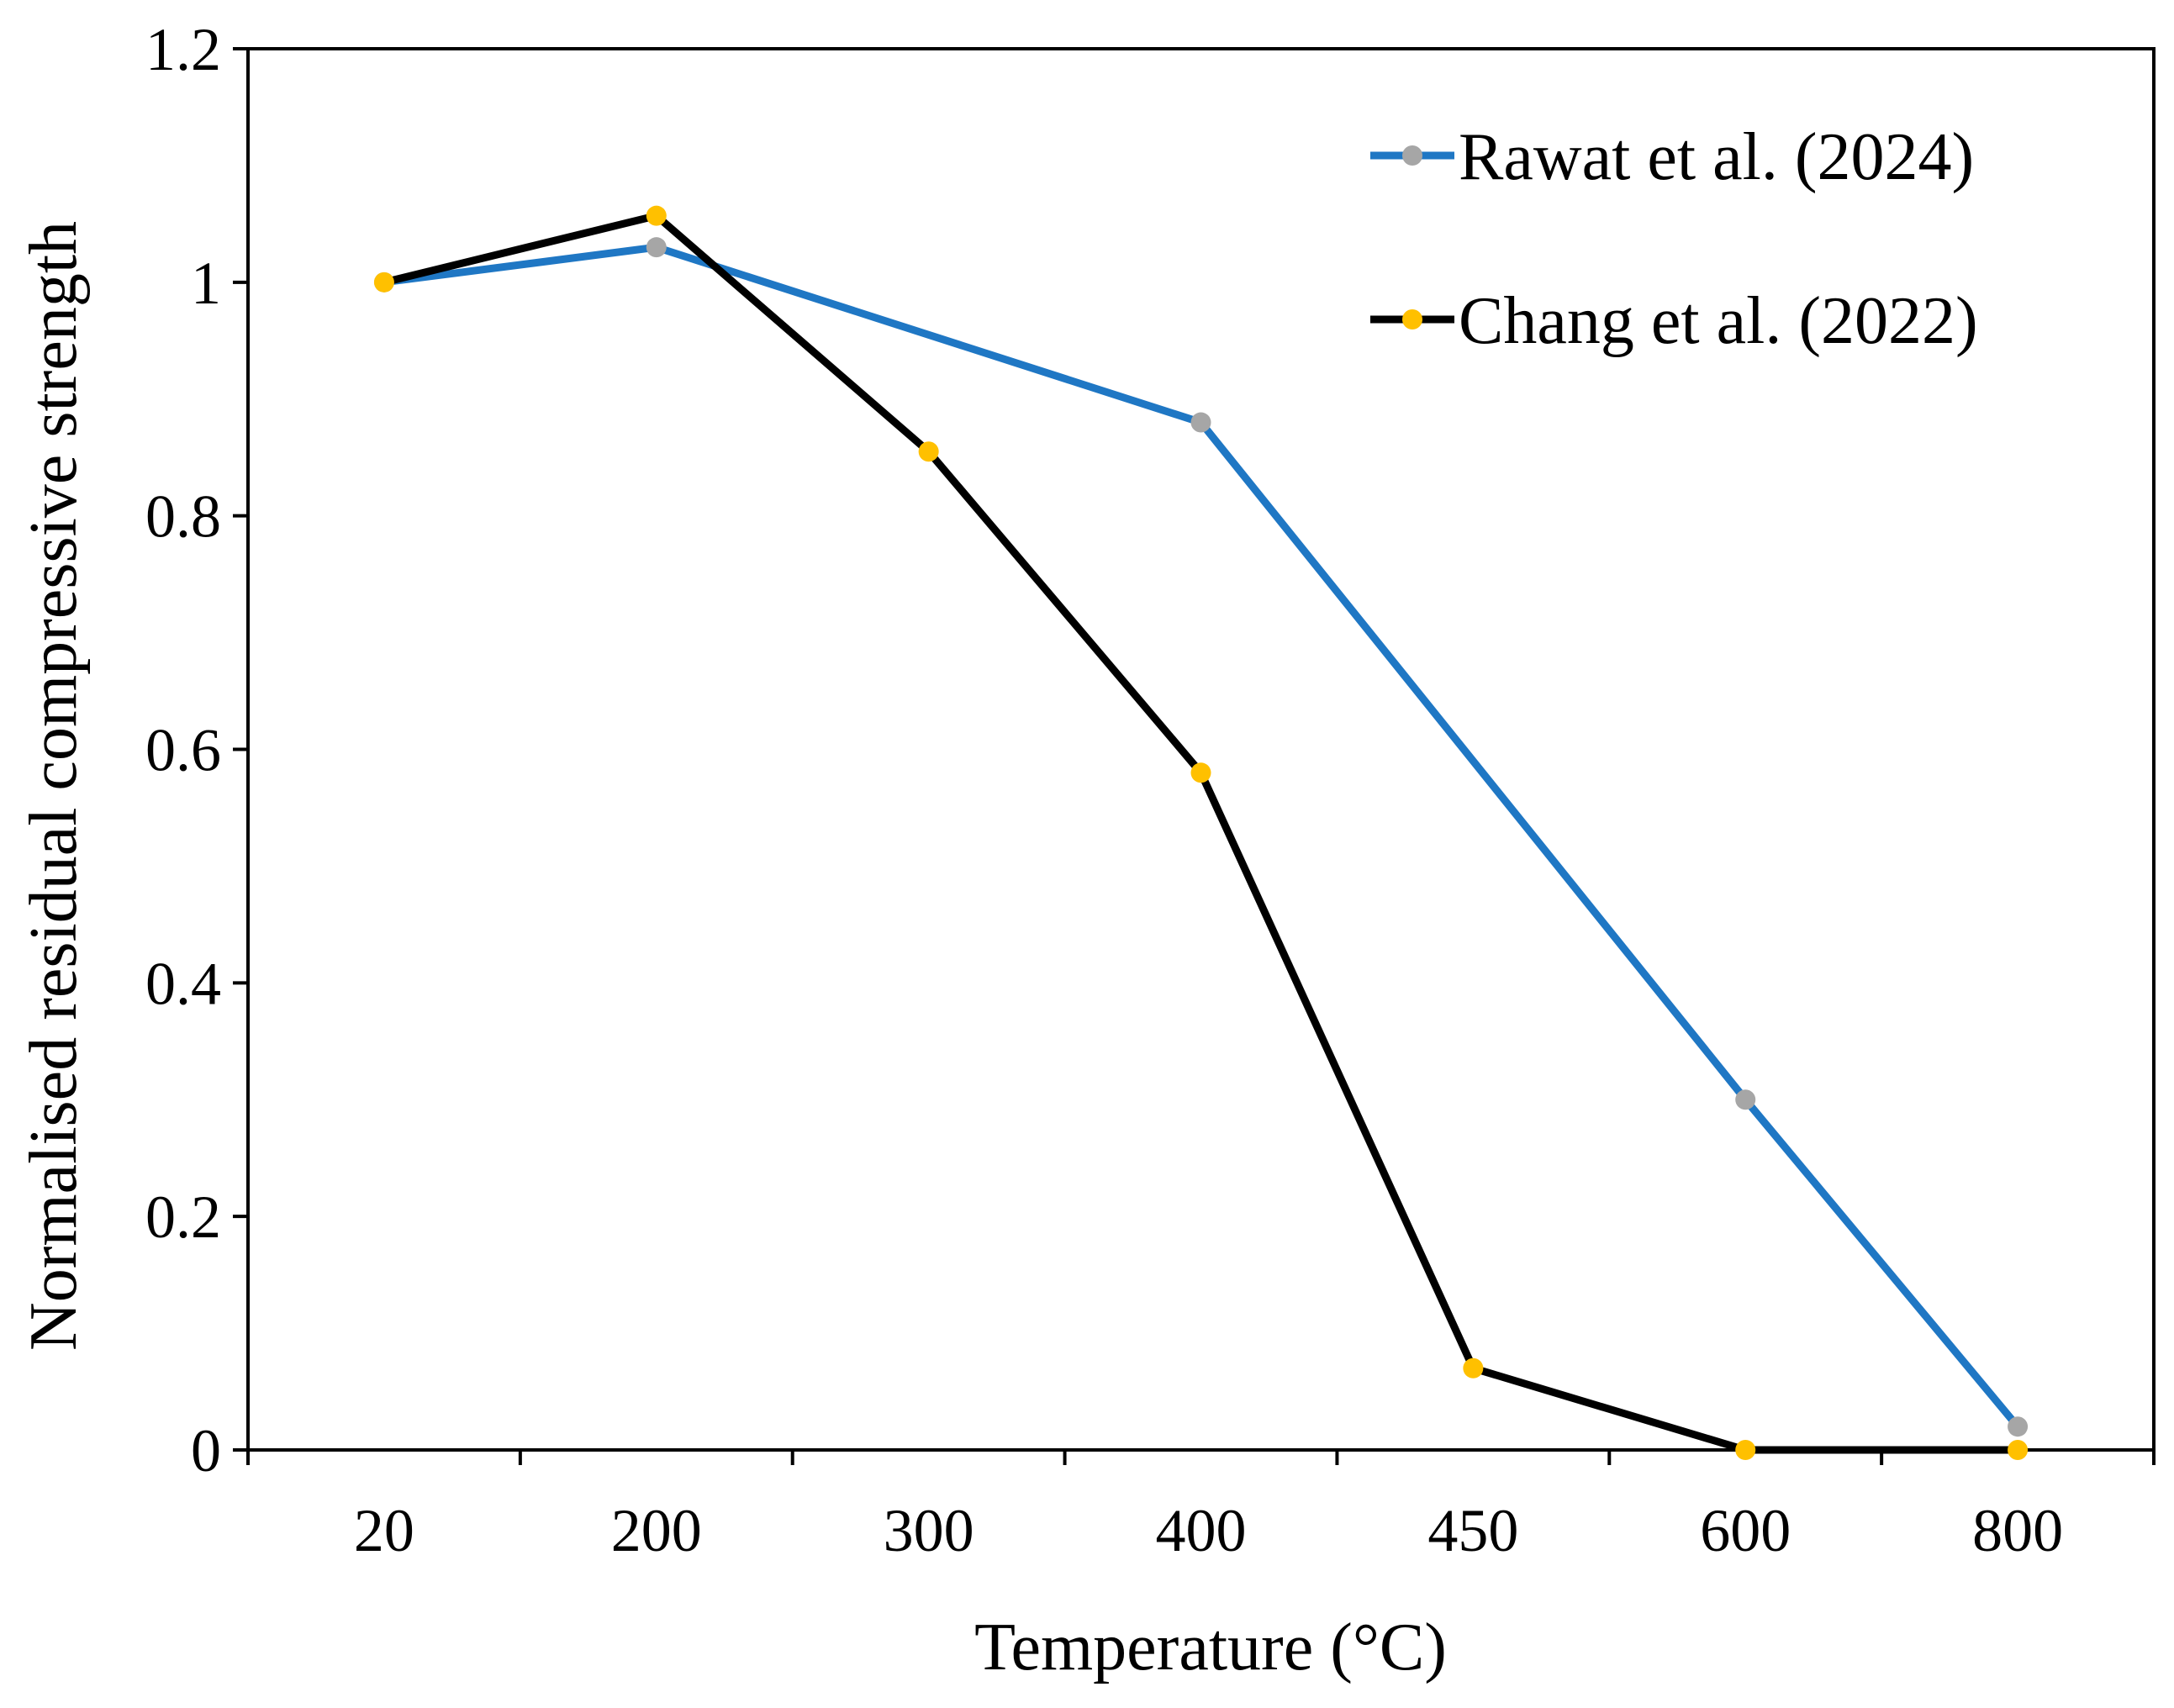 The image size is (2174, 1708). I want to click on legend-item: Rawat et al. (2024), so click(1672, 157).